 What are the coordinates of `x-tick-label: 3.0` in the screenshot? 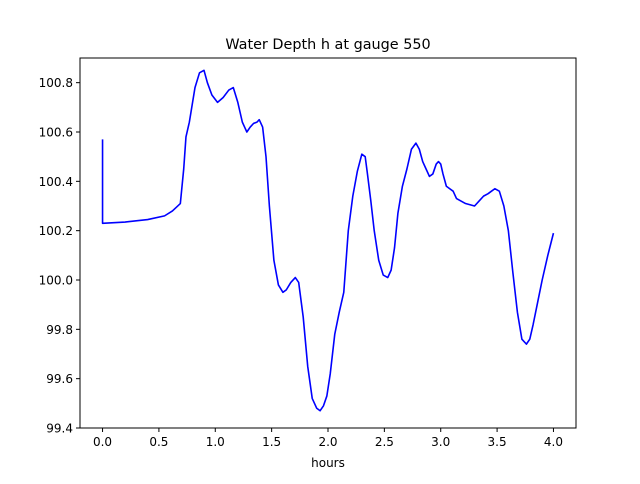 It's located at (440, 442).